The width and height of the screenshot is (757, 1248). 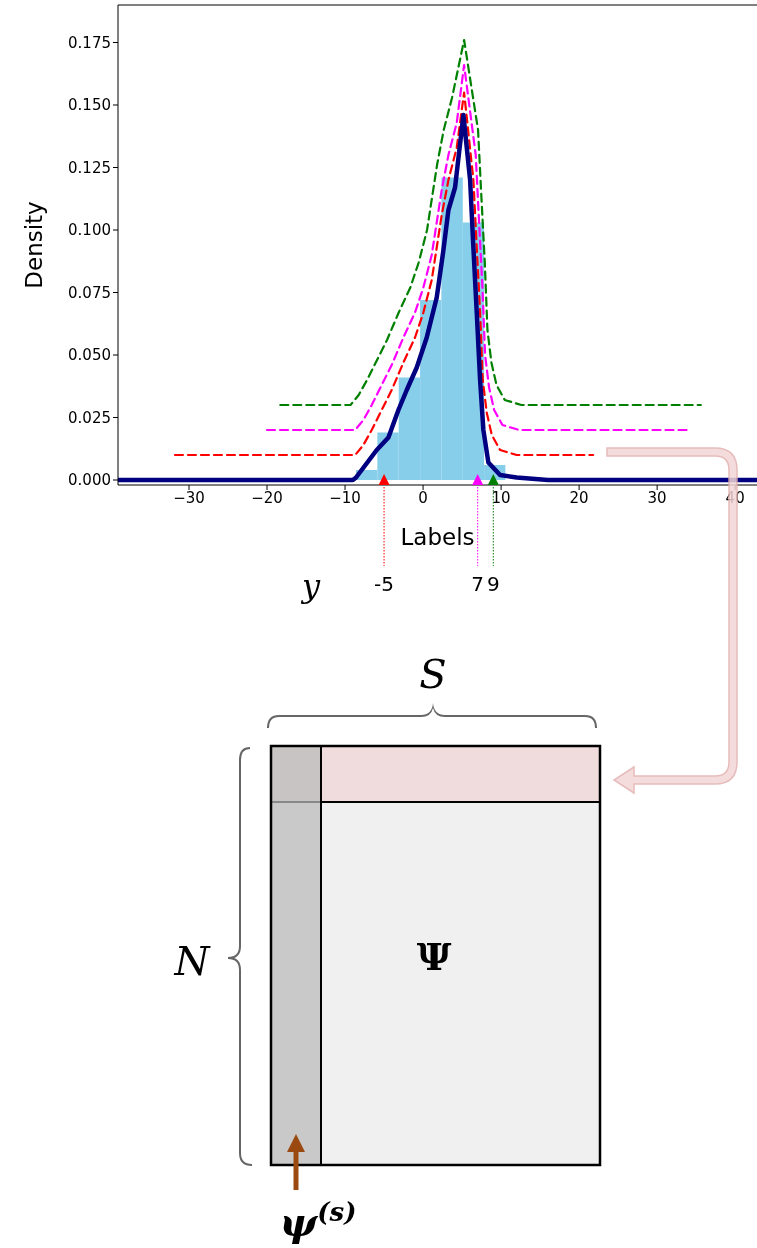 What do you see at coordinates (493, 584) in the screenshot?
I see `annotation: 9` at bounding box center [493, 584].